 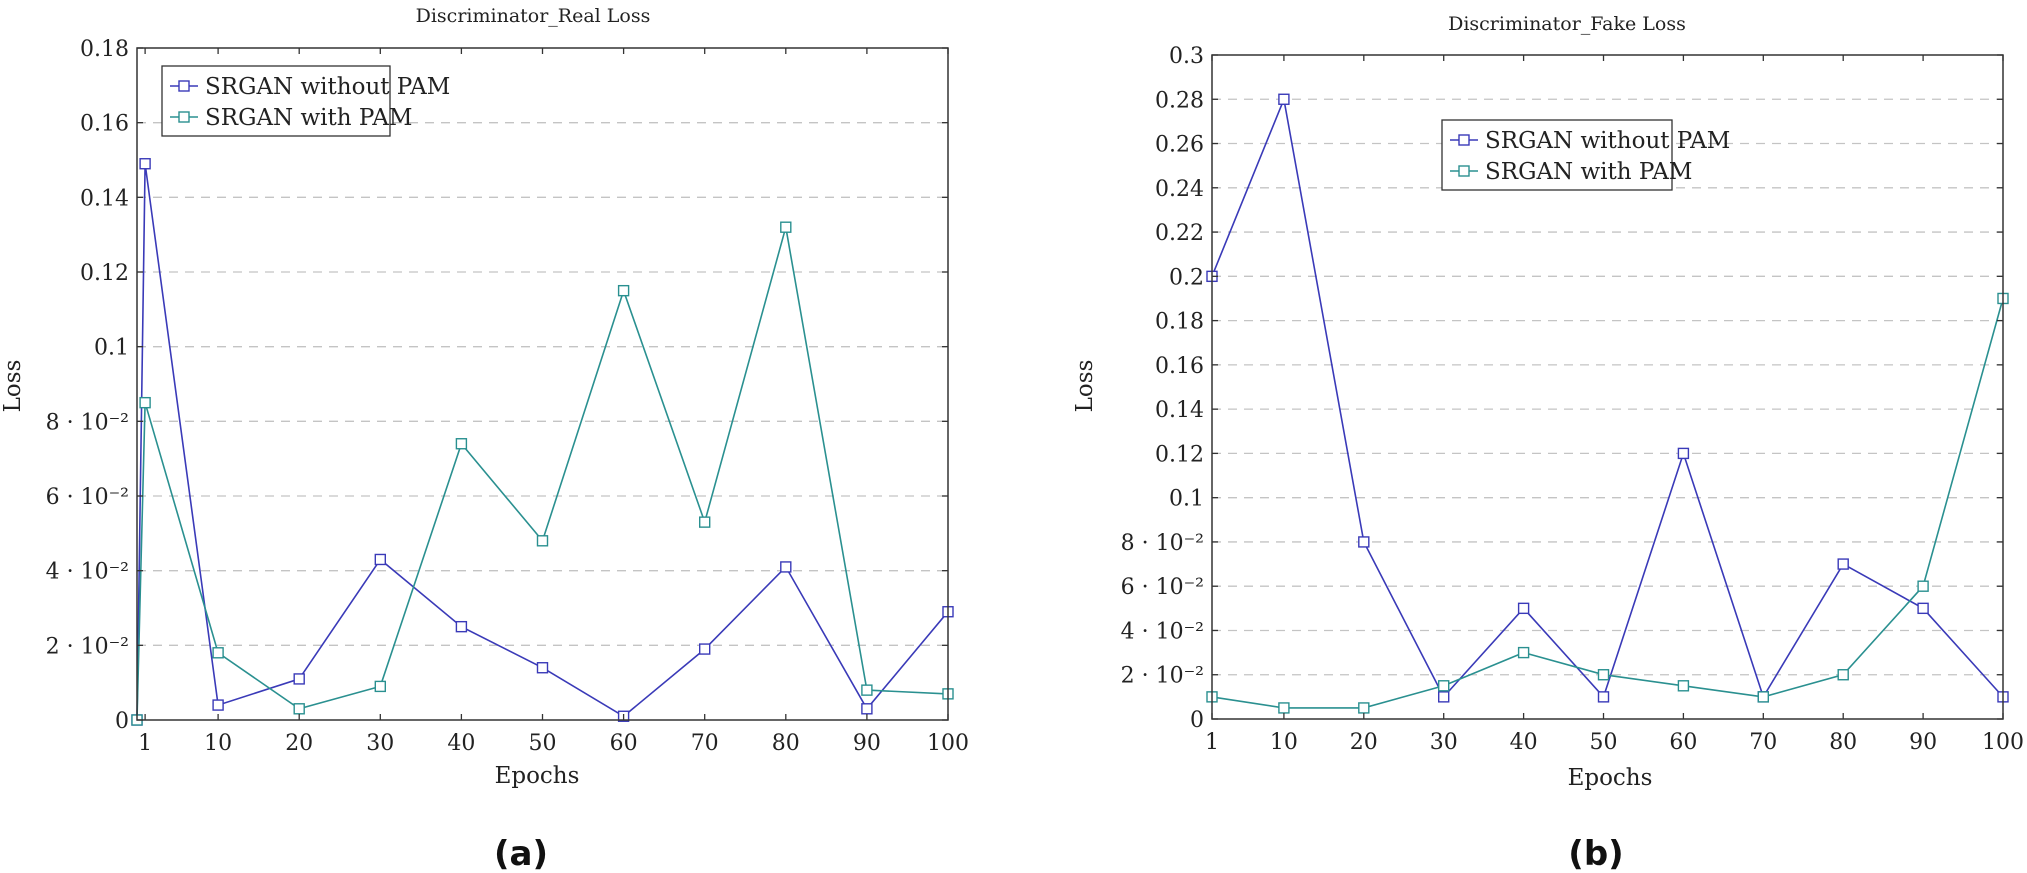 I want to click on chart-a-xtick-label: 60, so click(x=624, y=743).